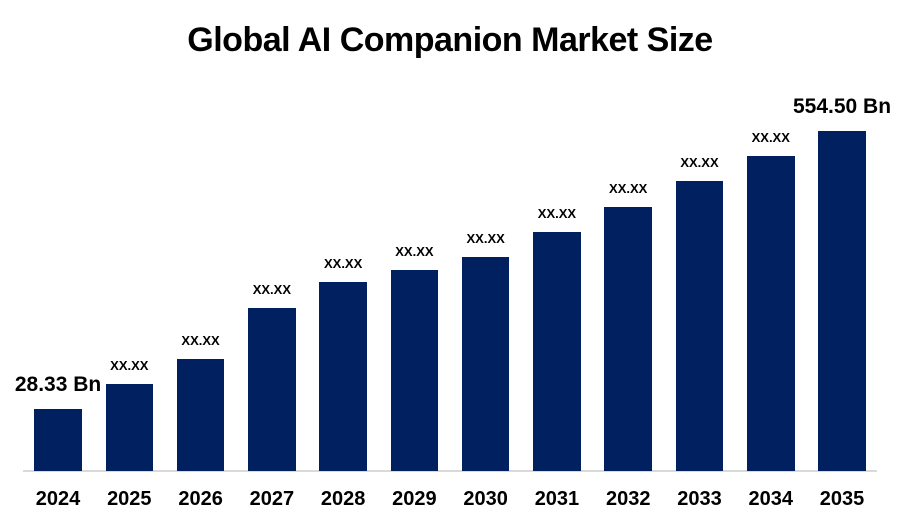  Describe the element at coordinates (272, 389) in the screenshot. I see `bar-2027` at that location.